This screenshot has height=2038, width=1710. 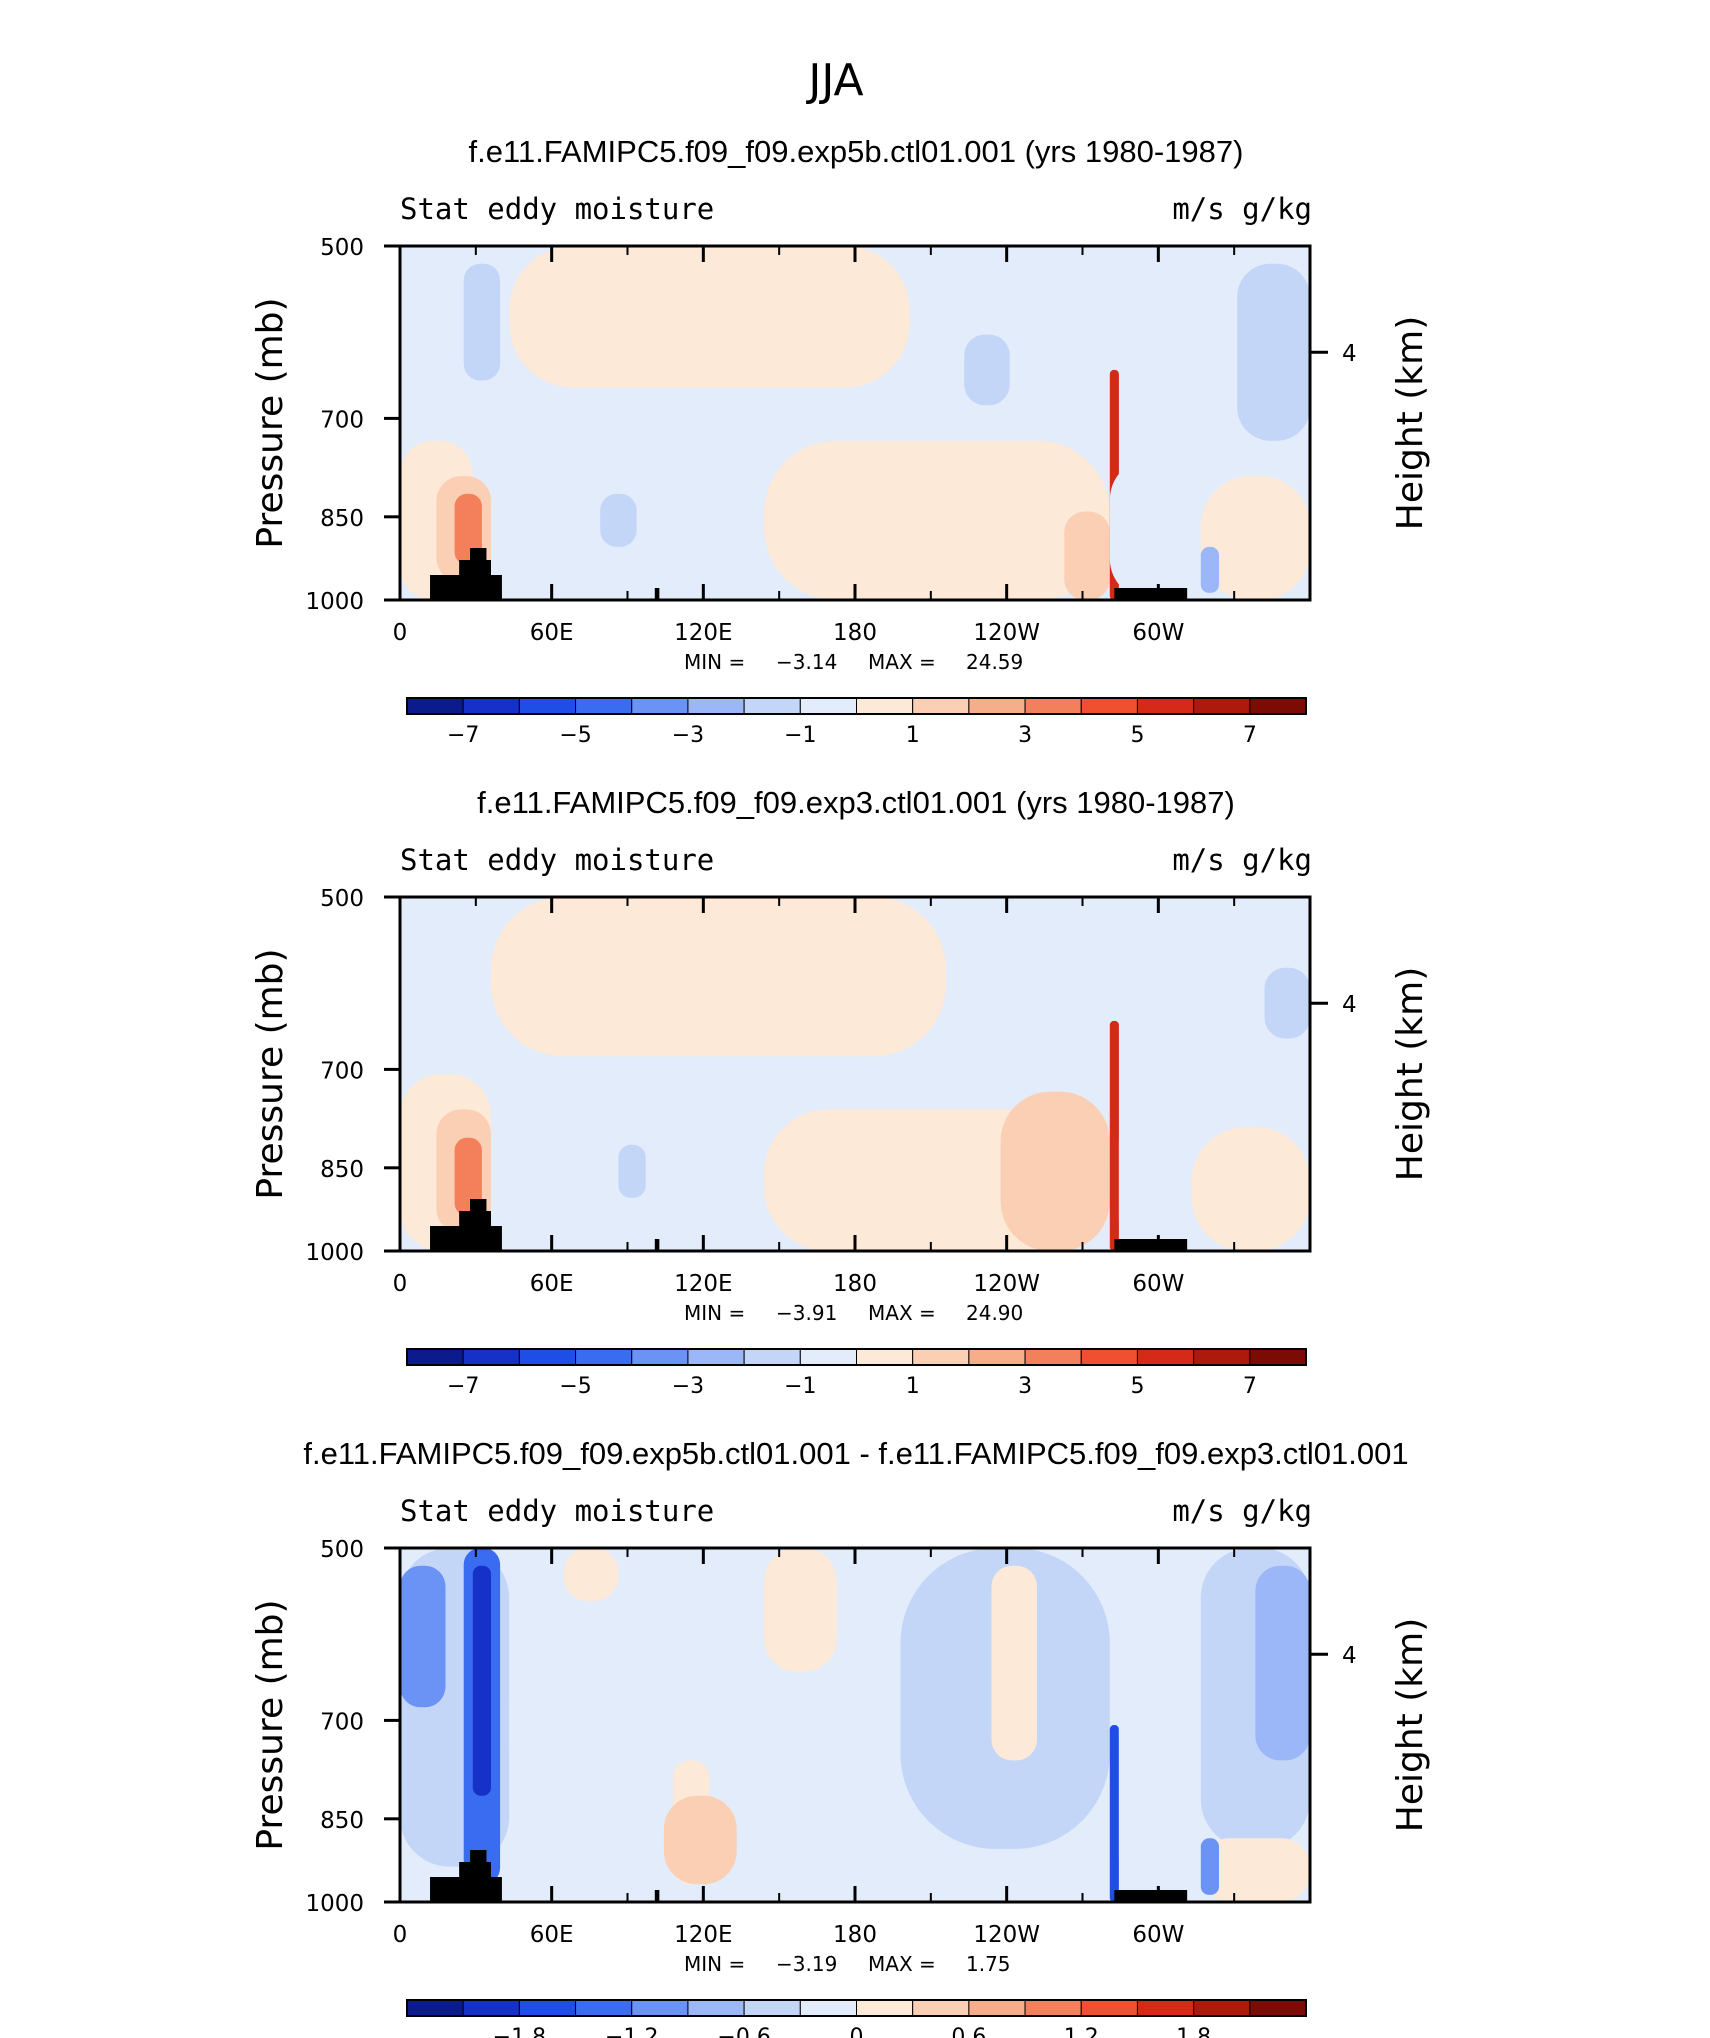 What do you see at coordinates (806, 662) in the screenshot?
I see `min-value: −3.14` at bounding box center [806, 662].